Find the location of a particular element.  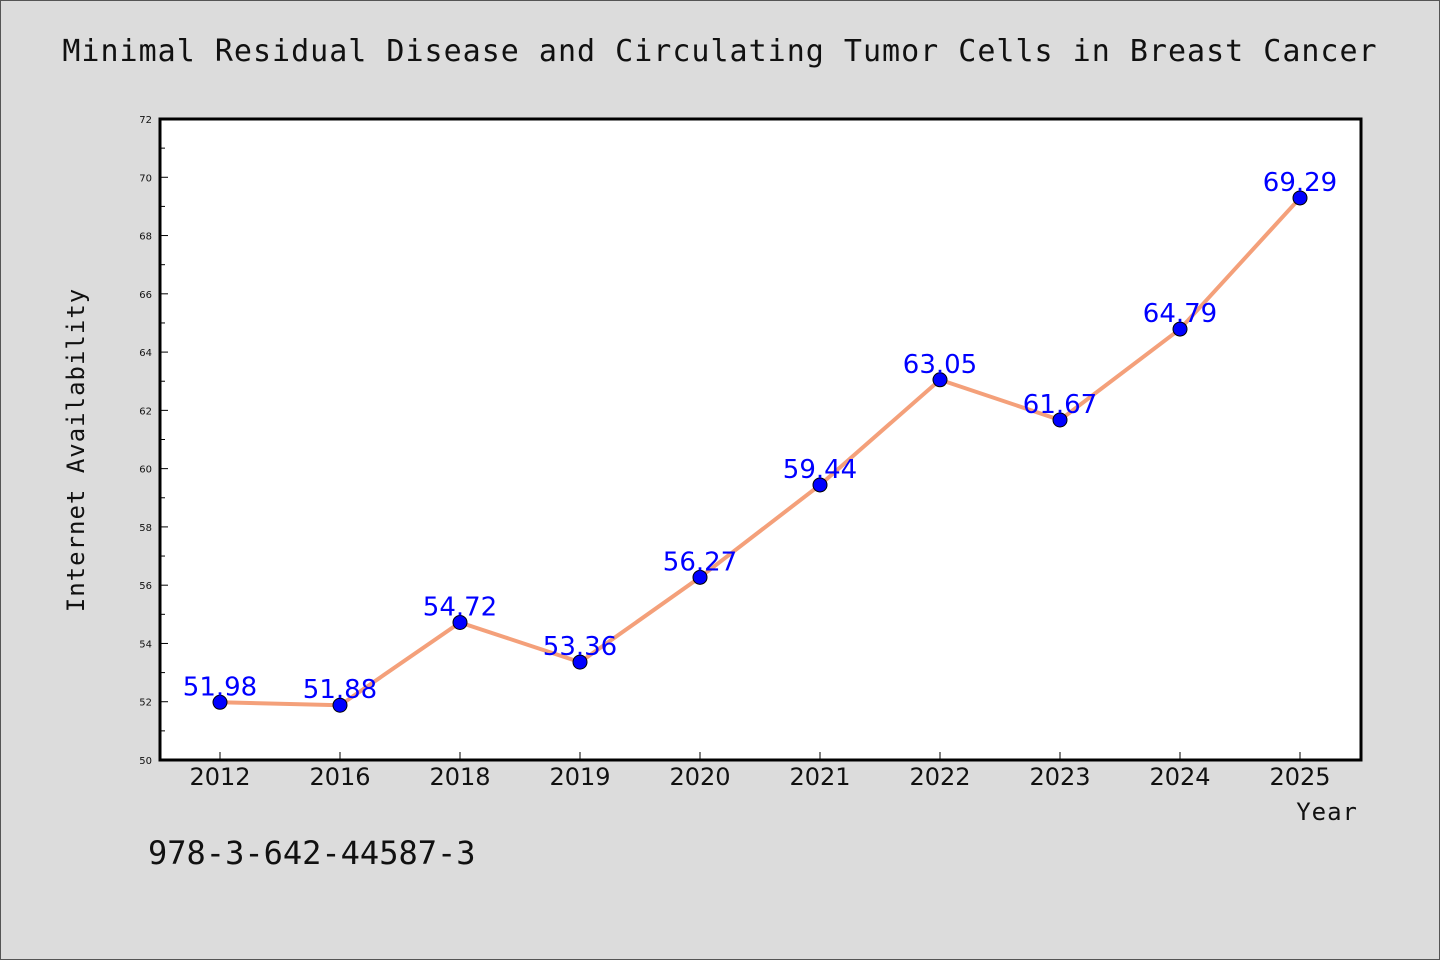

x-tick-label: 2025 is located at coordinates (1299, 777).